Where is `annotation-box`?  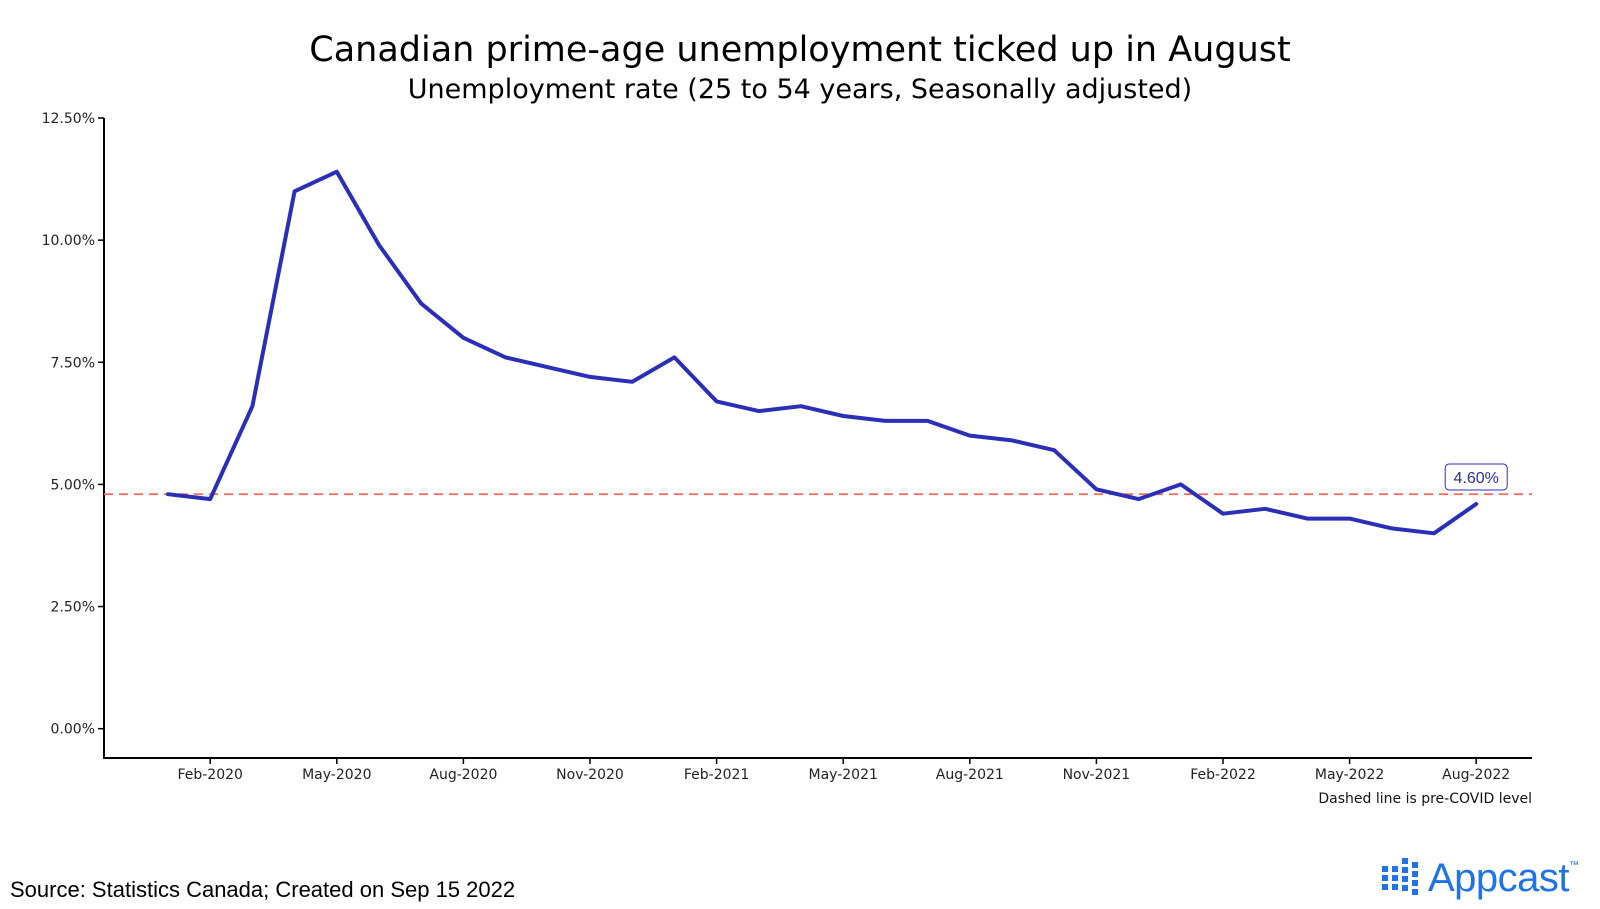
annotation-box is located at coordinates (1476, 477).